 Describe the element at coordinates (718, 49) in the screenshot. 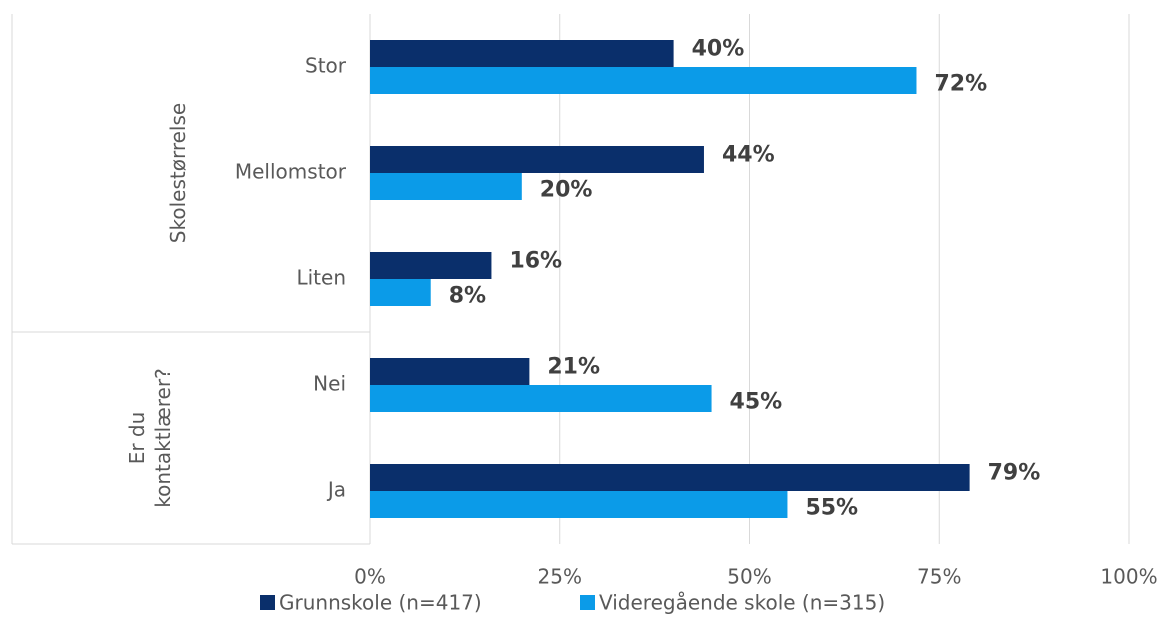

I see `data-label: 40%` at that location.